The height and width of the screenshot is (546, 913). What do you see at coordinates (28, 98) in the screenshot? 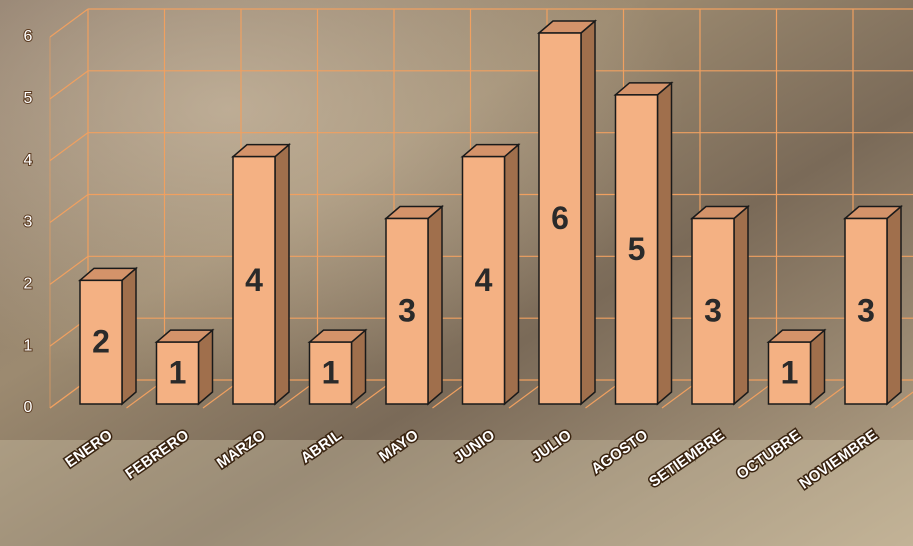
I see `y-tick-label: 5` at bounding box center [28, 98].